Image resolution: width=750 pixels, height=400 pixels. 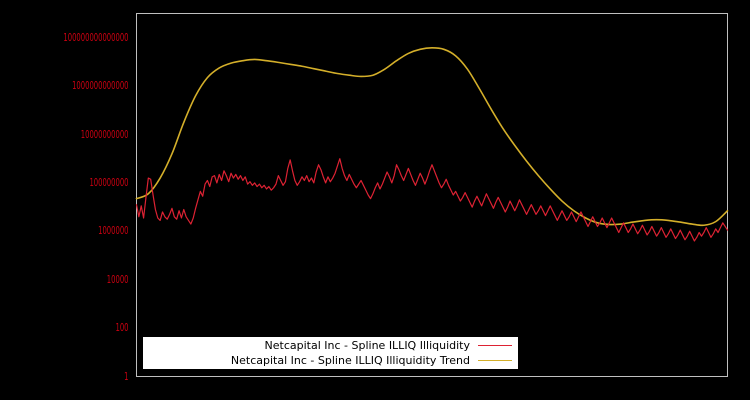 What do you see at coordinates (109, 182) in the screenshot?
I see `y-tick-label: 100000000` at bounding box center [109, 182].